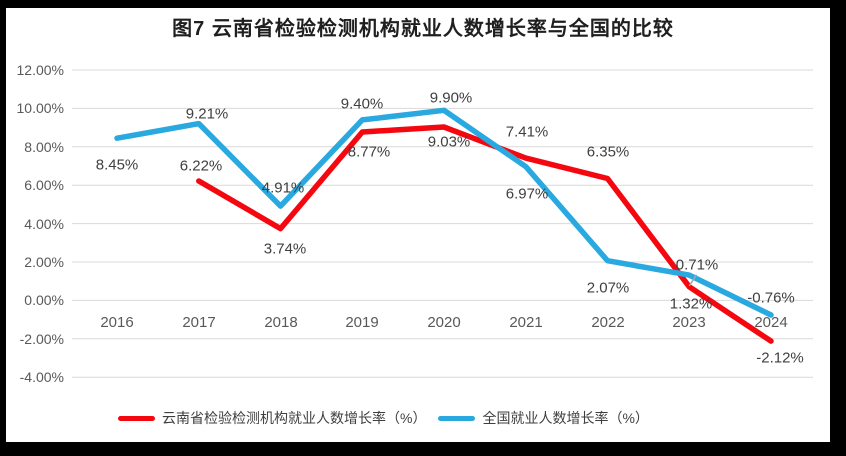  What do you see at coordinates (457, 418) in the screenshot?
I see `legend-swatch-national` at bounding box center [457, 418].